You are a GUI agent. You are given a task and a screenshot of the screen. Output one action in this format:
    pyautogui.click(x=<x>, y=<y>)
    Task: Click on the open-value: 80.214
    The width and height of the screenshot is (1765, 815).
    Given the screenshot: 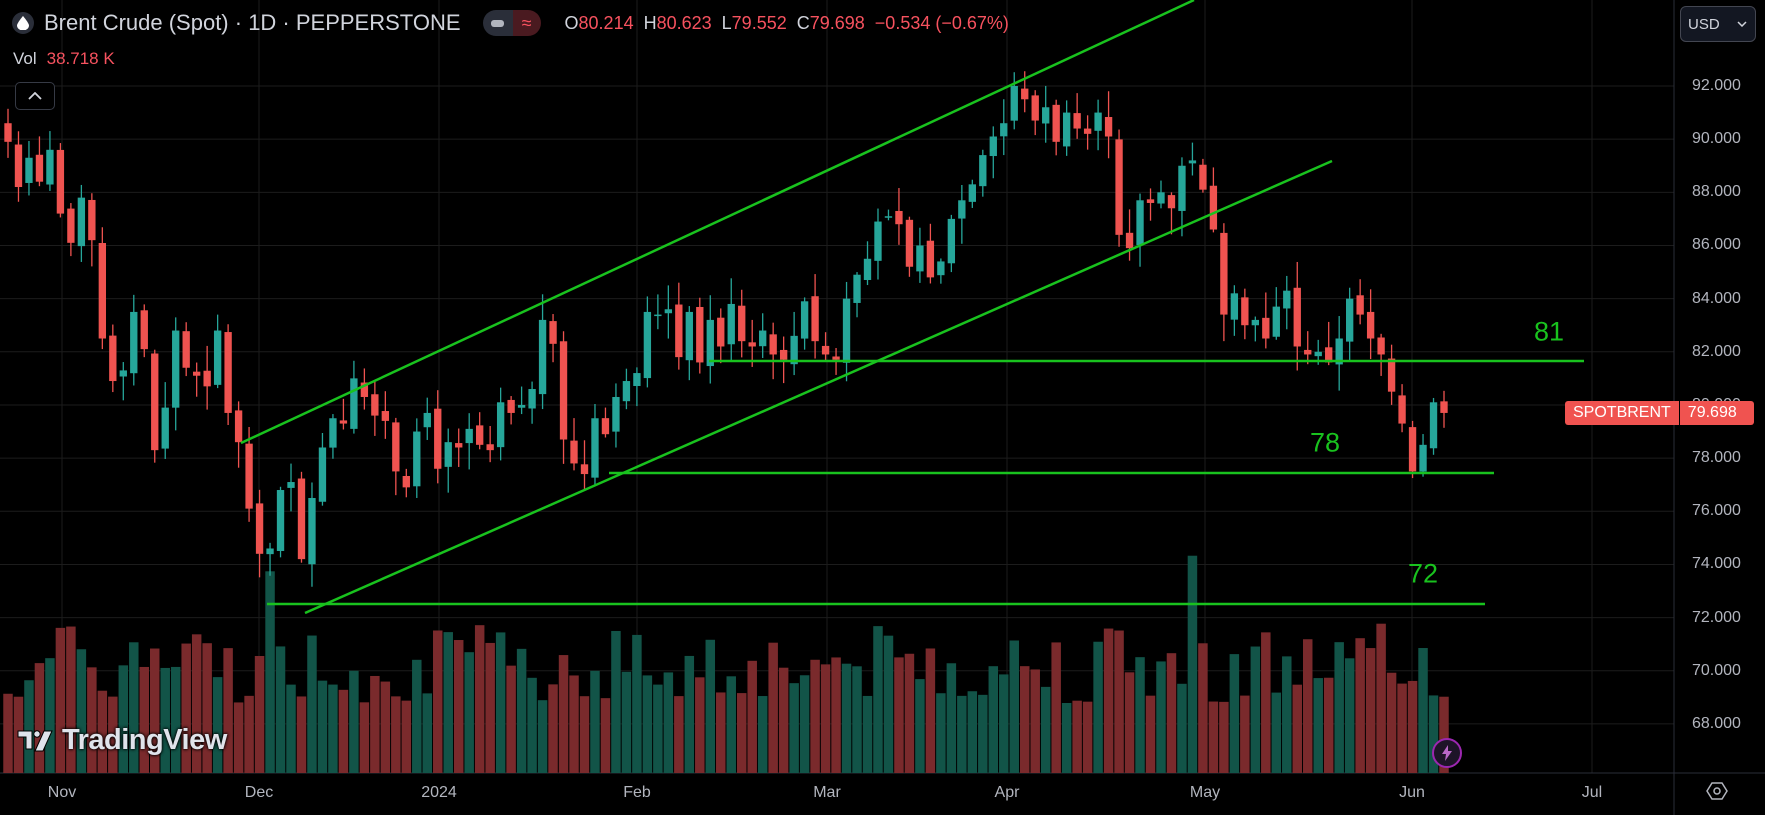 What is the action you would take?
    pyautogui.click(x=606, y=22)
    